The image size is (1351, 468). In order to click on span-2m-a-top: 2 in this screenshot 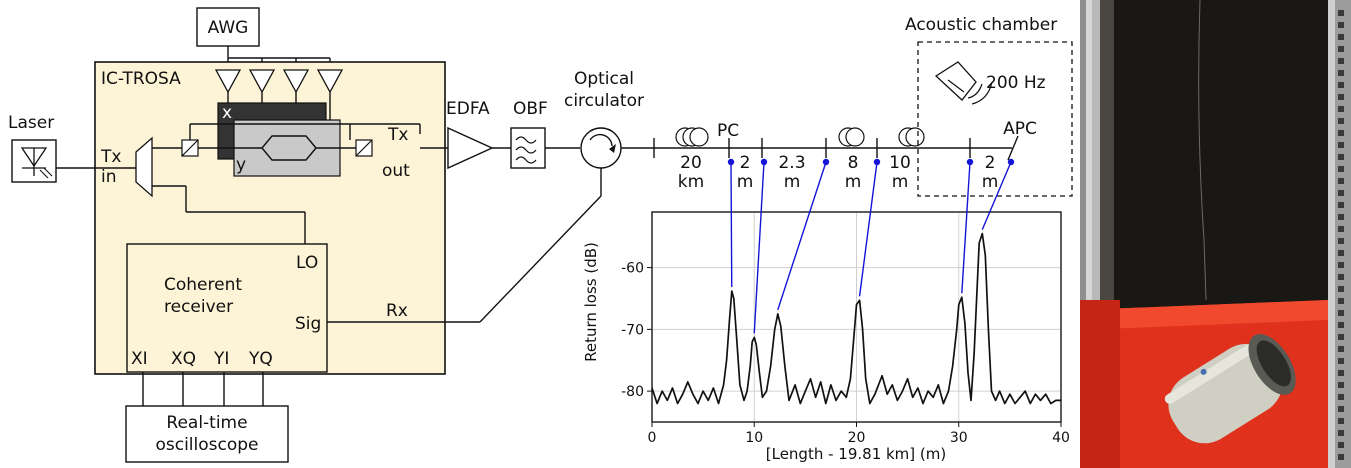, I will do `click(745, 163)`.